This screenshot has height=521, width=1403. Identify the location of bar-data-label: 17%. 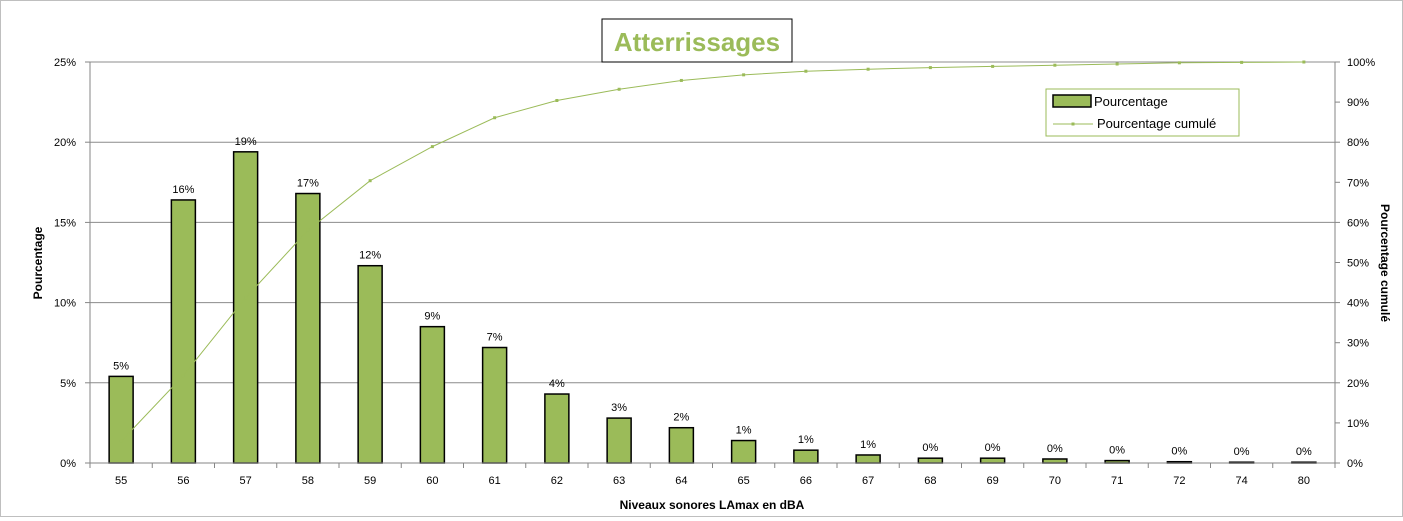
(308, 184).